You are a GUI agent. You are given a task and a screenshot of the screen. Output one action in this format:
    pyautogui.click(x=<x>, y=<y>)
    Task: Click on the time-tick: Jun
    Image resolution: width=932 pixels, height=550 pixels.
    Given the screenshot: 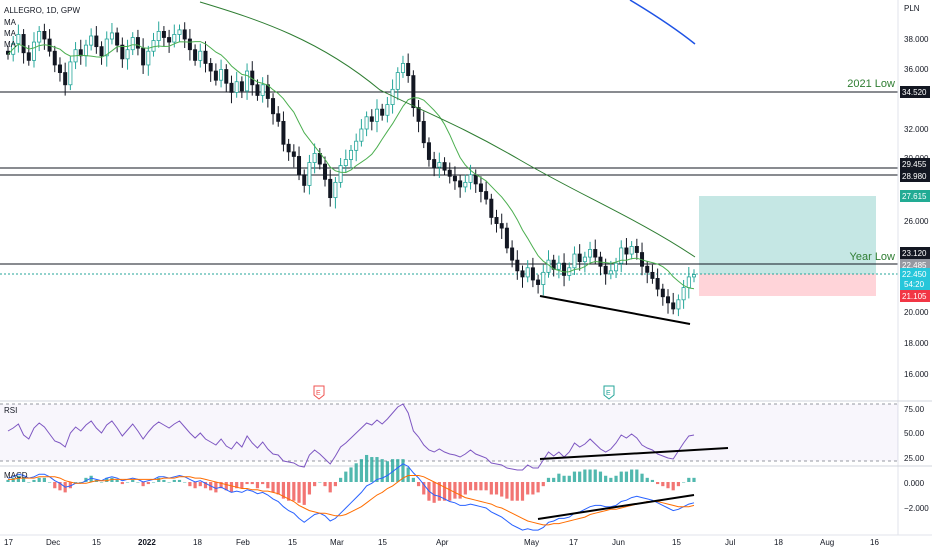 What is the action you would take?
    pyautogui.click(x=618, y=542)
    